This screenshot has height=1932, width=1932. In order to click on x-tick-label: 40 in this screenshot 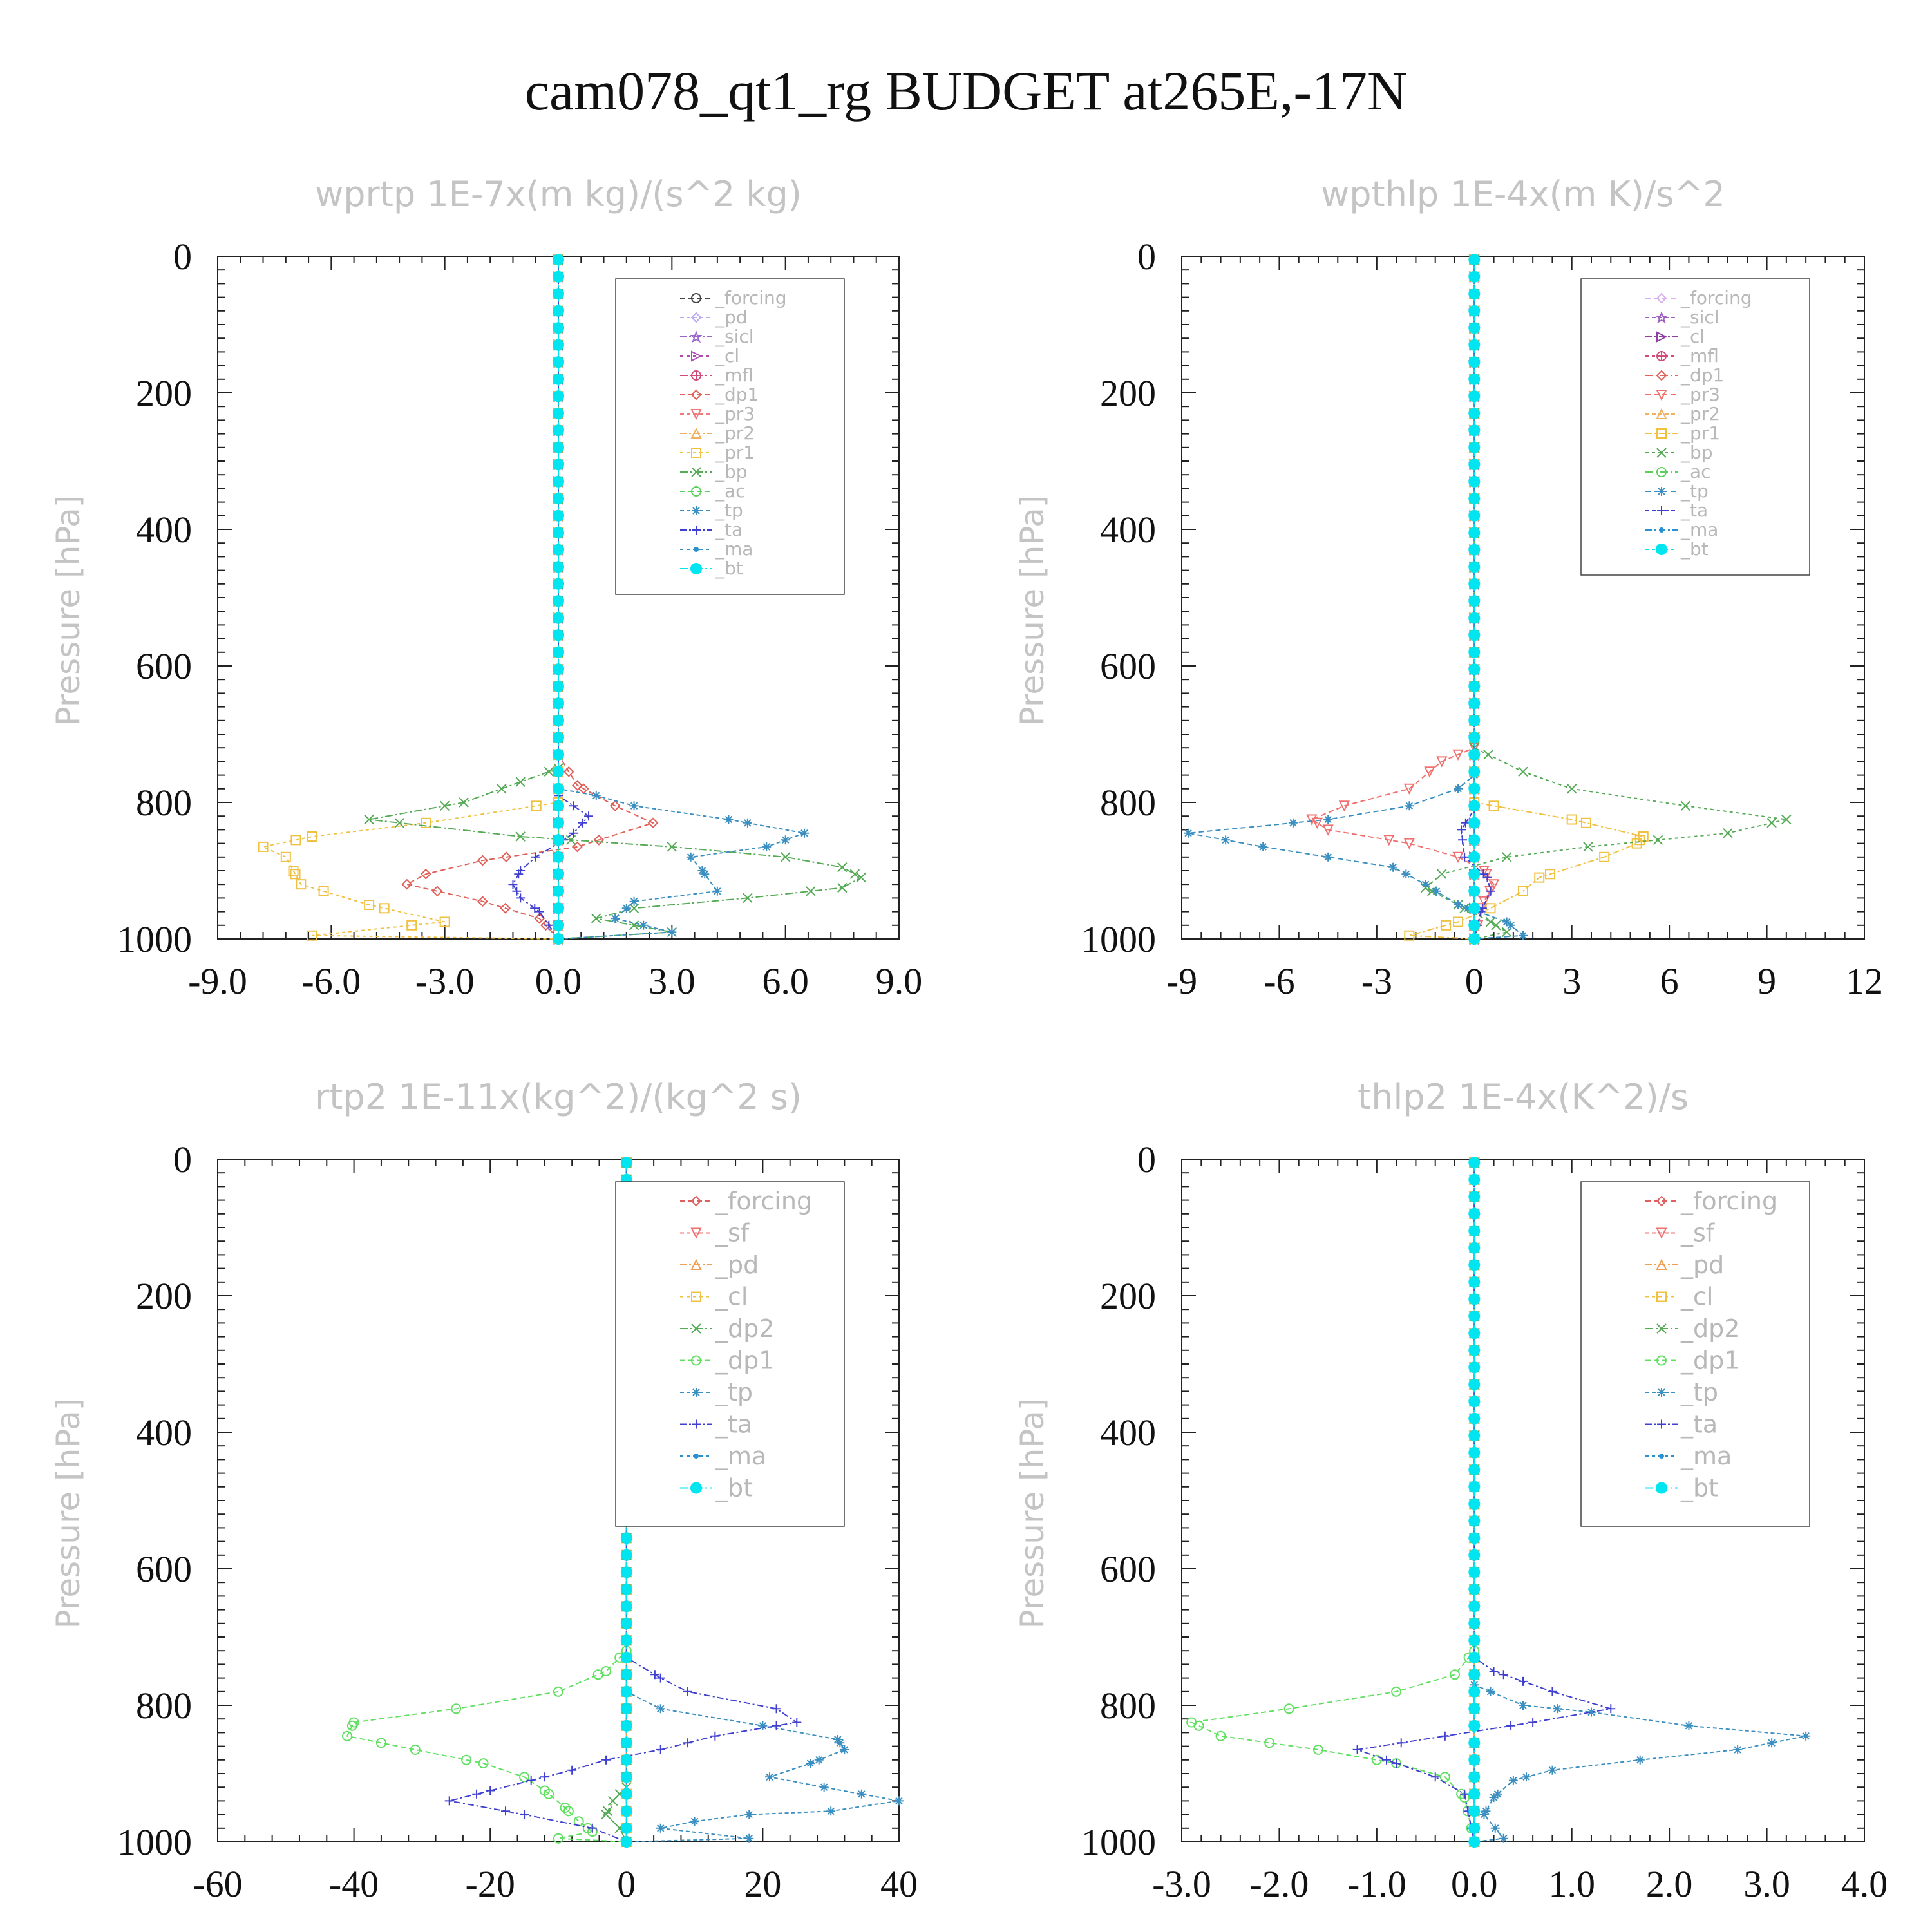, I will do `click(899, 1884)`.